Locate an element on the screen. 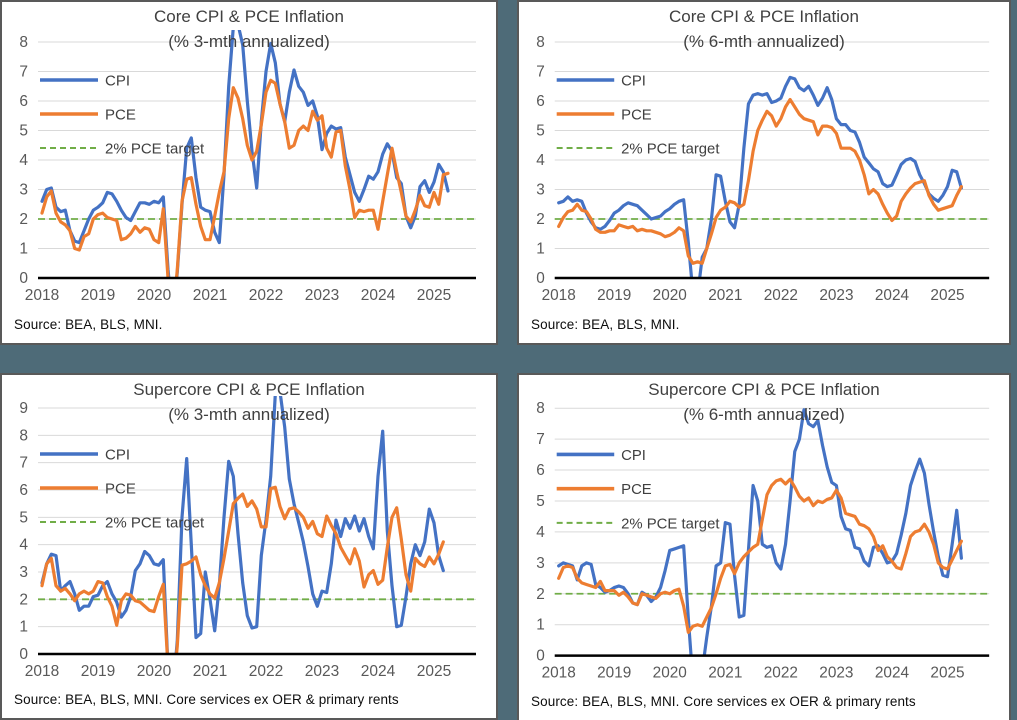 This screenshot has width=1017, height=720. y-tick-label: 9 is located at coordinates (23, 408).